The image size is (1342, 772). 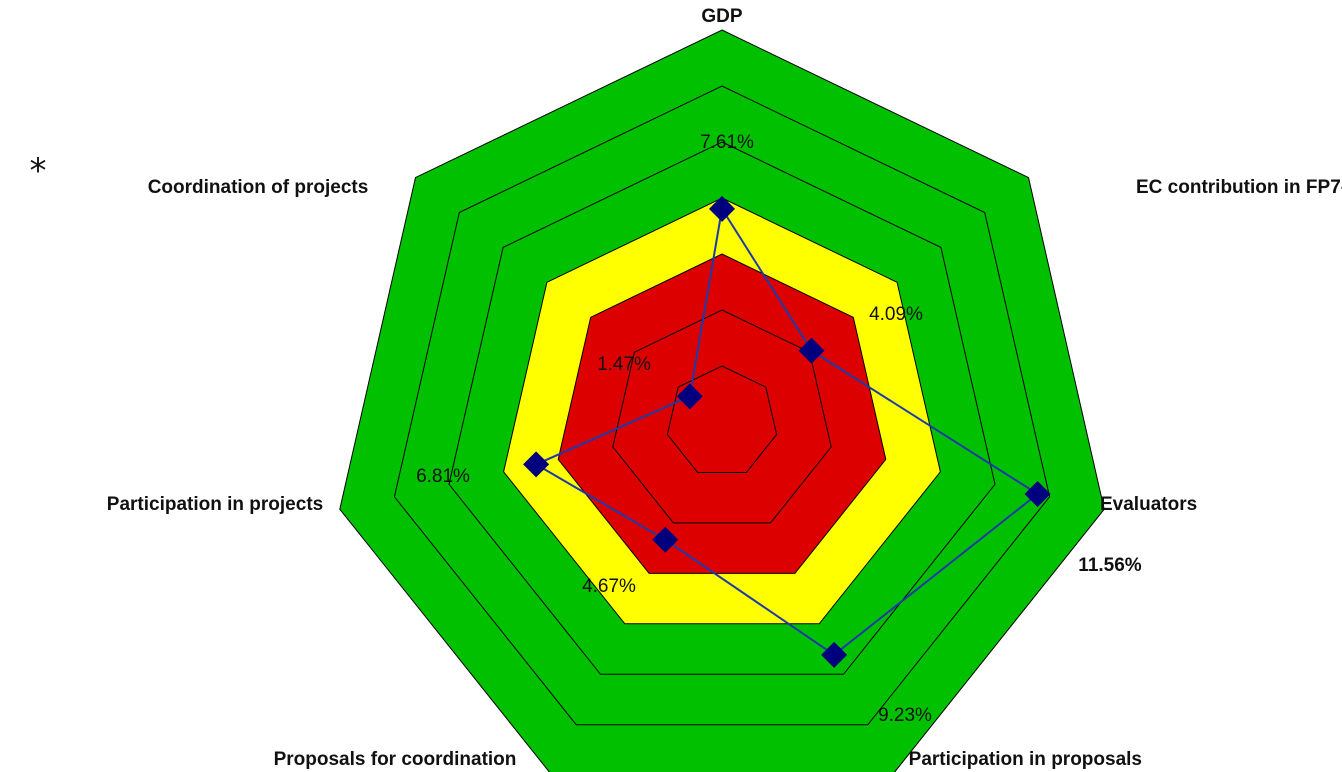 I want to click on axis-label-4: Proposals for coordination, so click(x=395, y=759).